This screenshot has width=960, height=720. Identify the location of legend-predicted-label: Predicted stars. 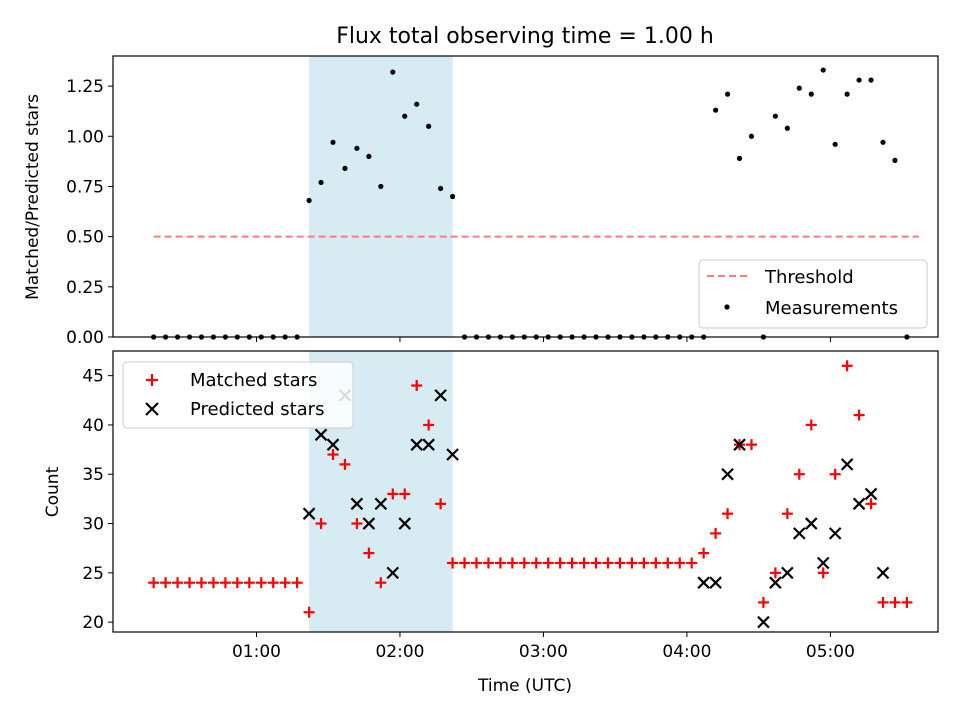
(257, 409).